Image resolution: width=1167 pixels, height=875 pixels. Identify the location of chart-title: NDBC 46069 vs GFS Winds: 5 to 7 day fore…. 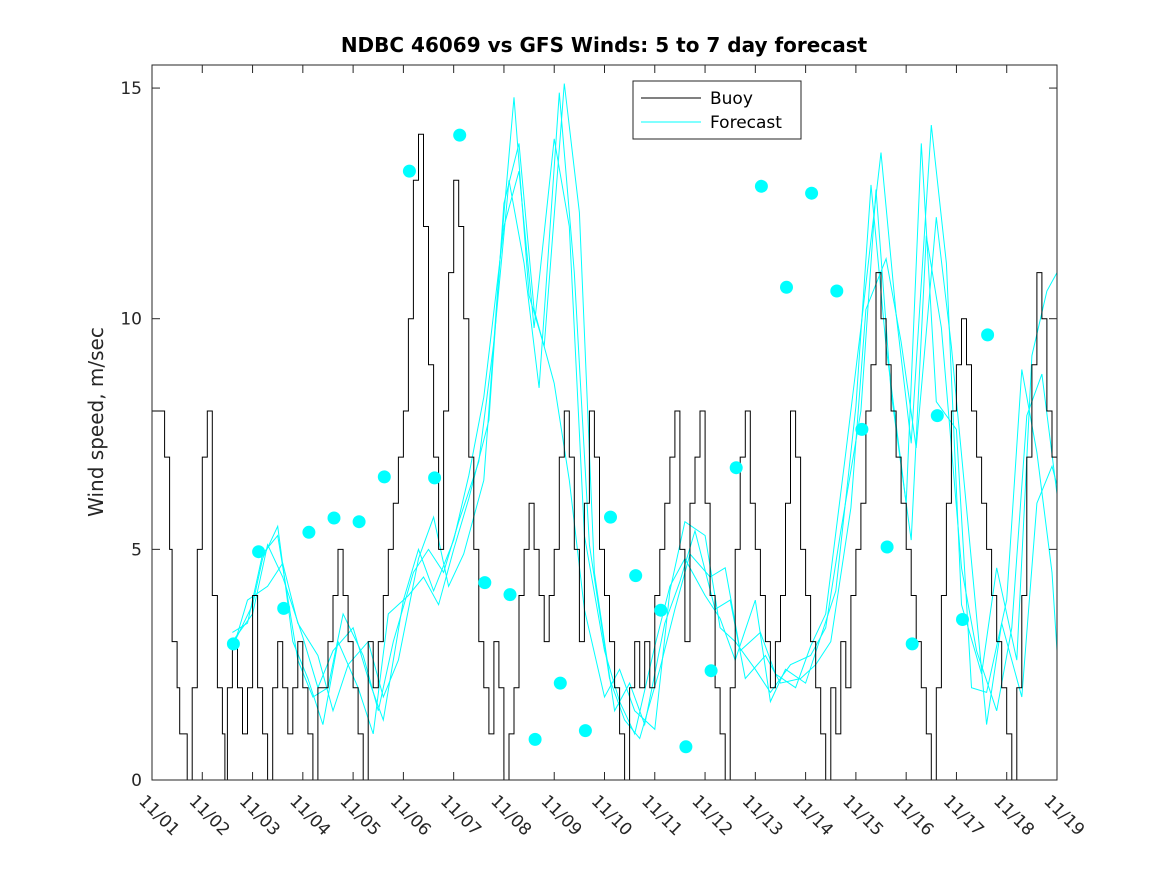
(604, 45).